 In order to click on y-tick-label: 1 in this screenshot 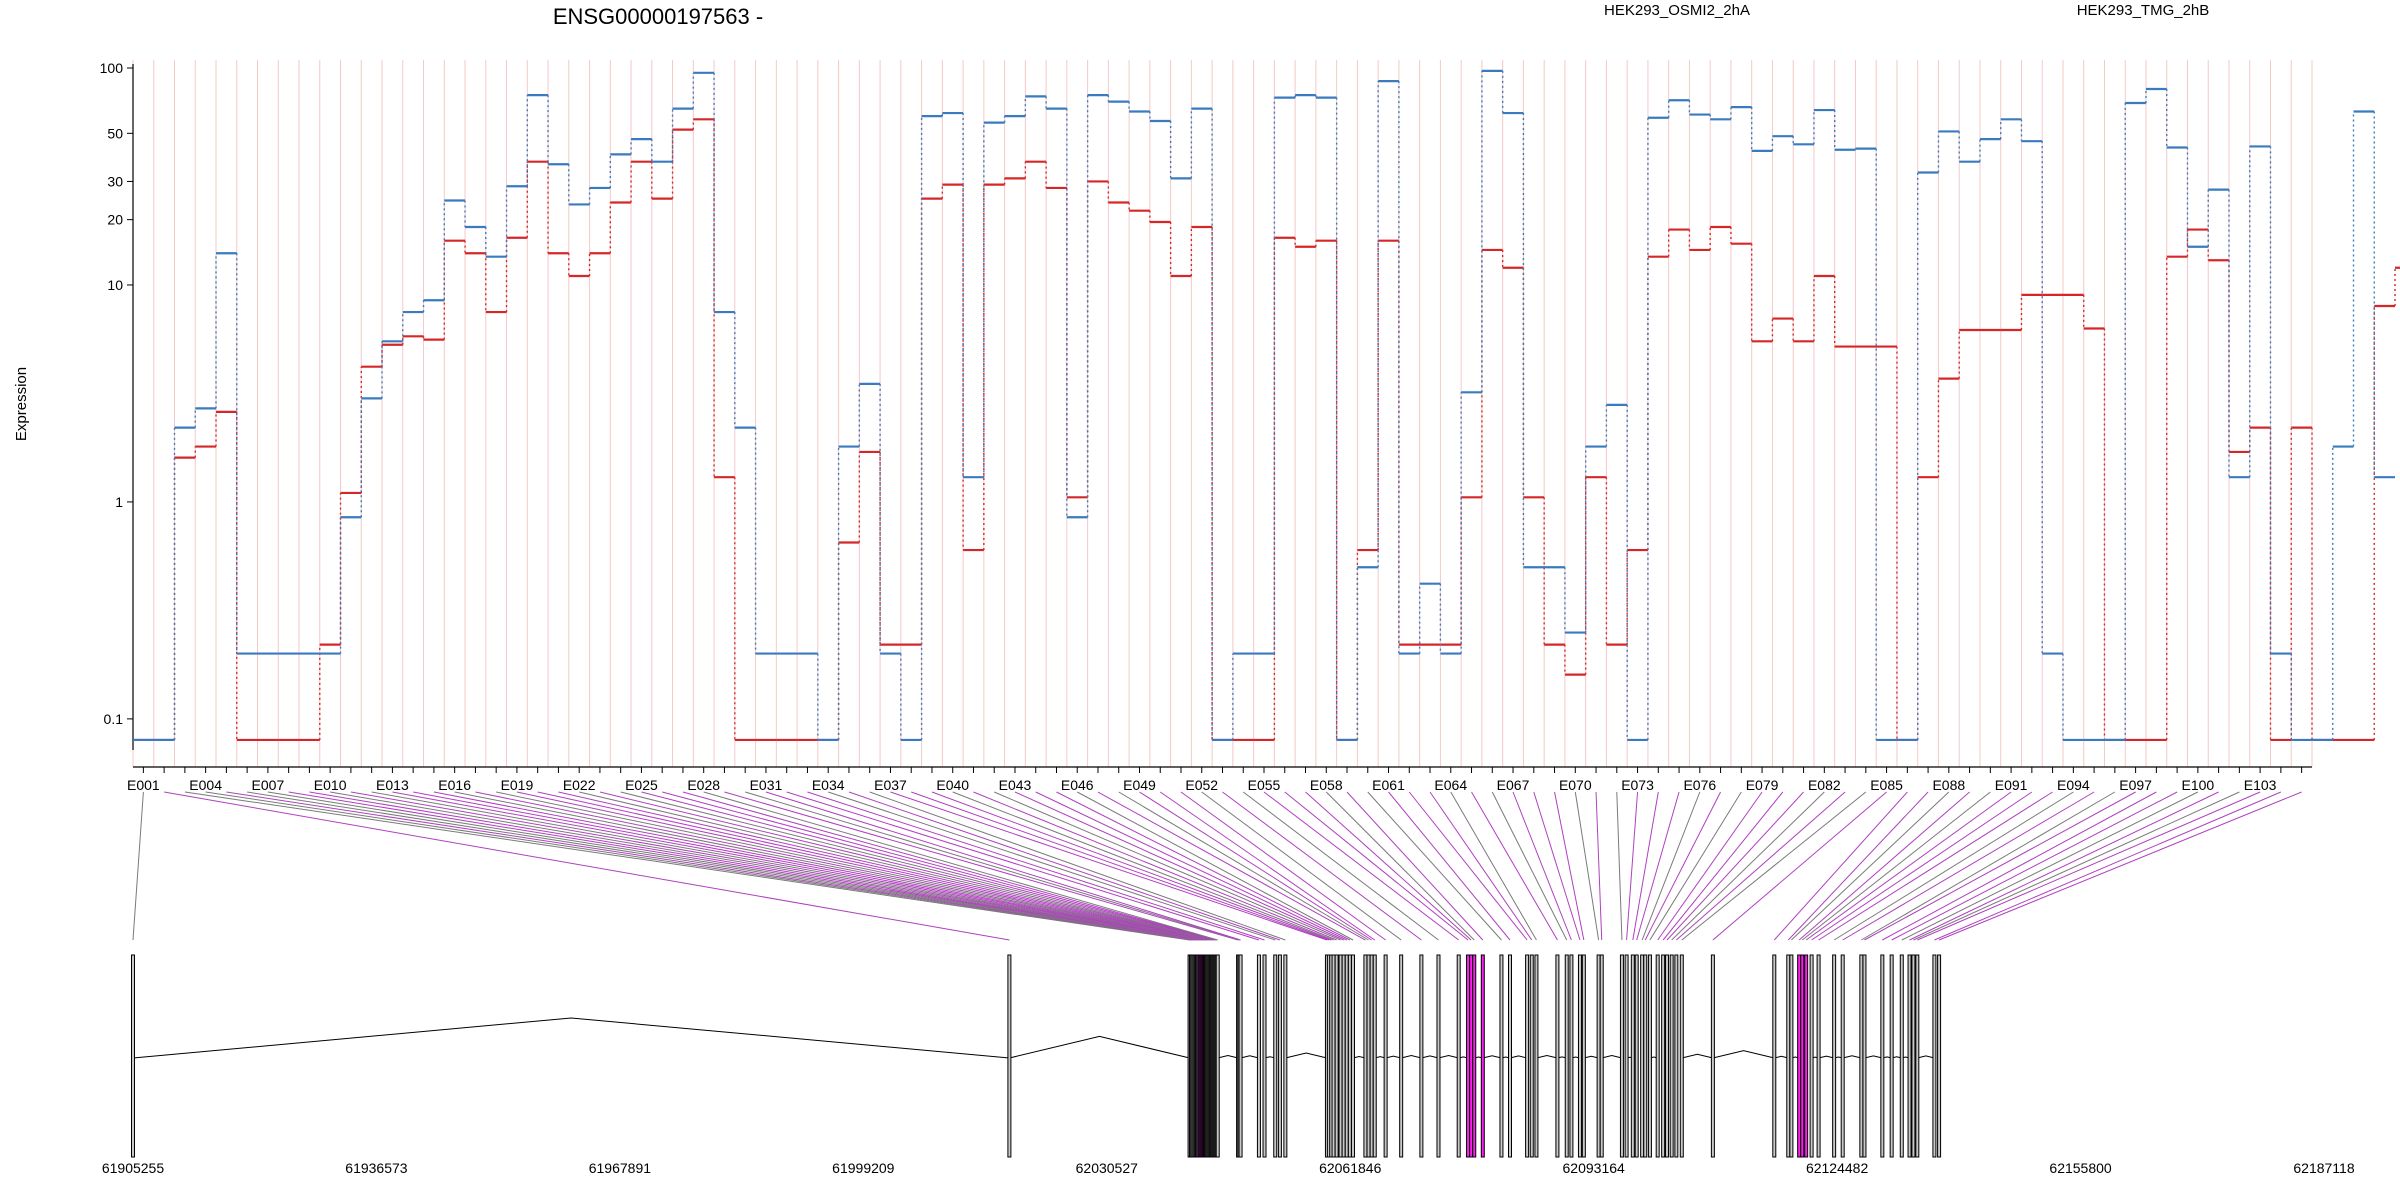, I will do `click(119, 502)`.